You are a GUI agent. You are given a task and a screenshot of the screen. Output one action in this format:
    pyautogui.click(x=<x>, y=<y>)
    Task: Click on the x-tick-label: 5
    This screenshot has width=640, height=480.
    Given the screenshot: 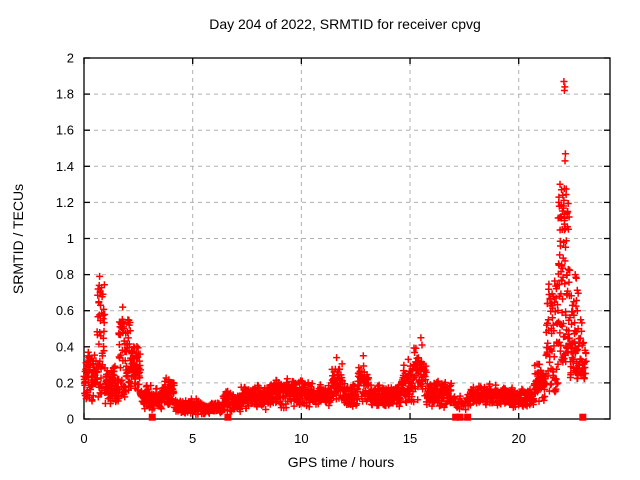 What is the action you would take?
    pyautogui.click(x=192, y=438)
    